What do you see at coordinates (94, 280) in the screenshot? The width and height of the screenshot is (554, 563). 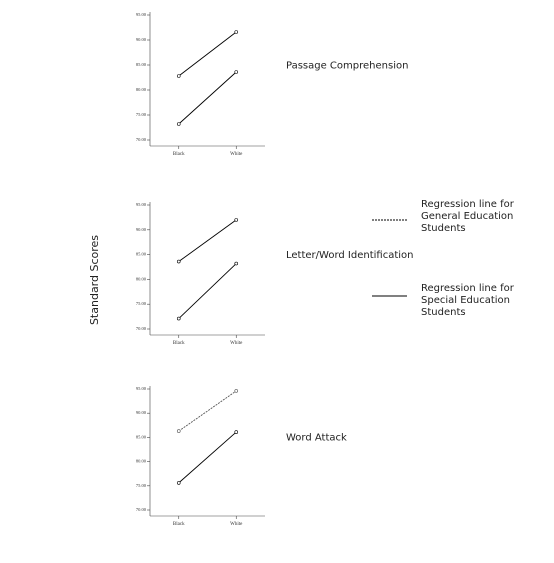 I see `y-axis-label: Standard Scores` at bounding box center [94, 280].